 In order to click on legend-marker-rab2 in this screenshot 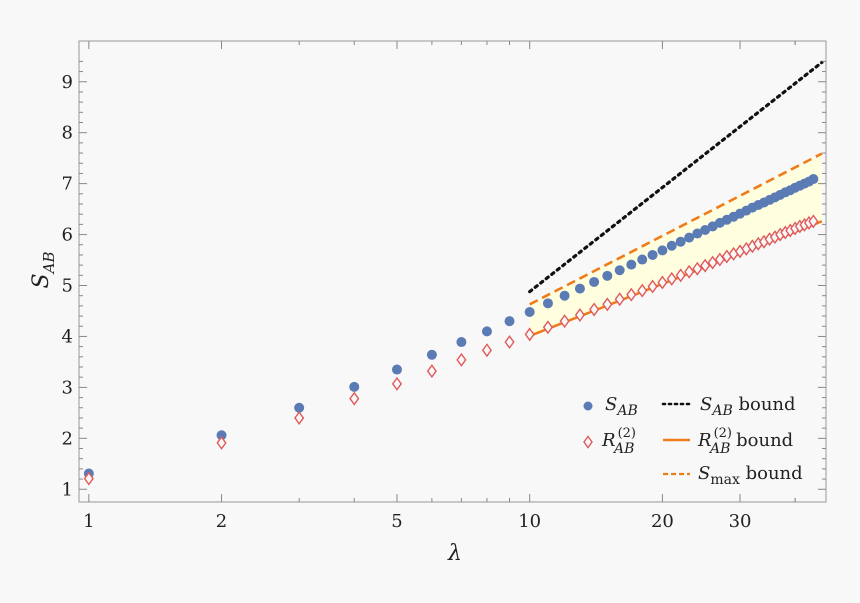, I will do `click(588, 442)`.